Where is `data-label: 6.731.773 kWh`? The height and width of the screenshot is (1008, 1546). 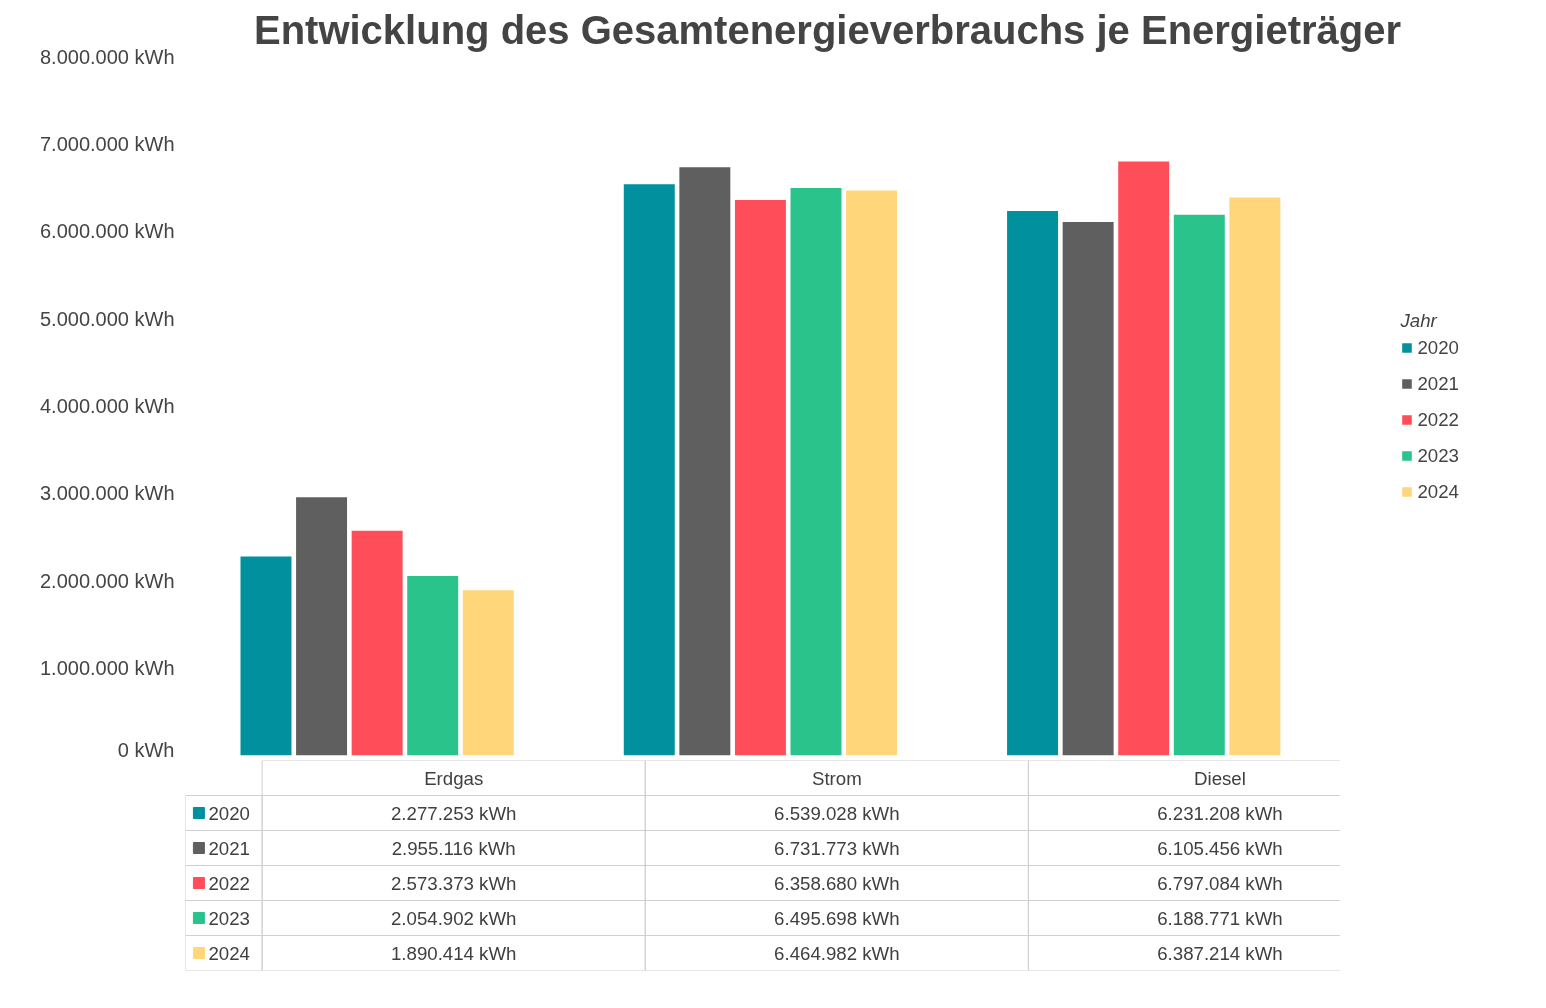 data-label: 6.731.773 kWh is located at coordinates (837, 848).